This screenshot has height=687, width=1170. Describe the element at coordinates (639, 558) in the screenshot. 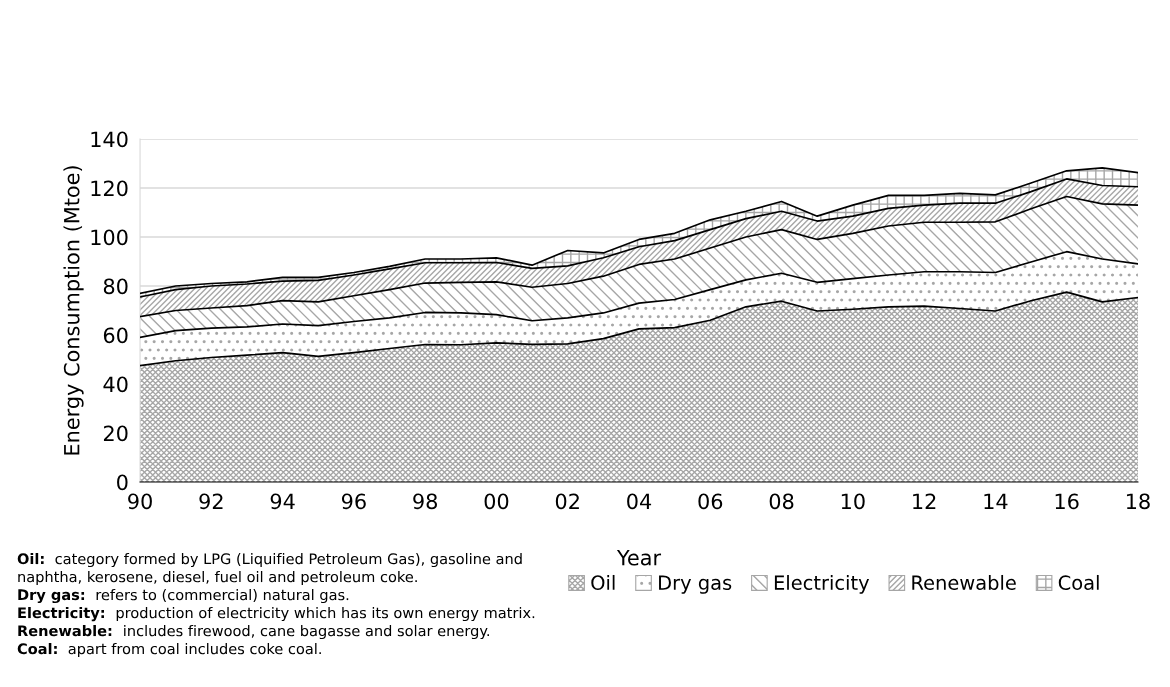

I see `x-axis-title: Year` at that location.